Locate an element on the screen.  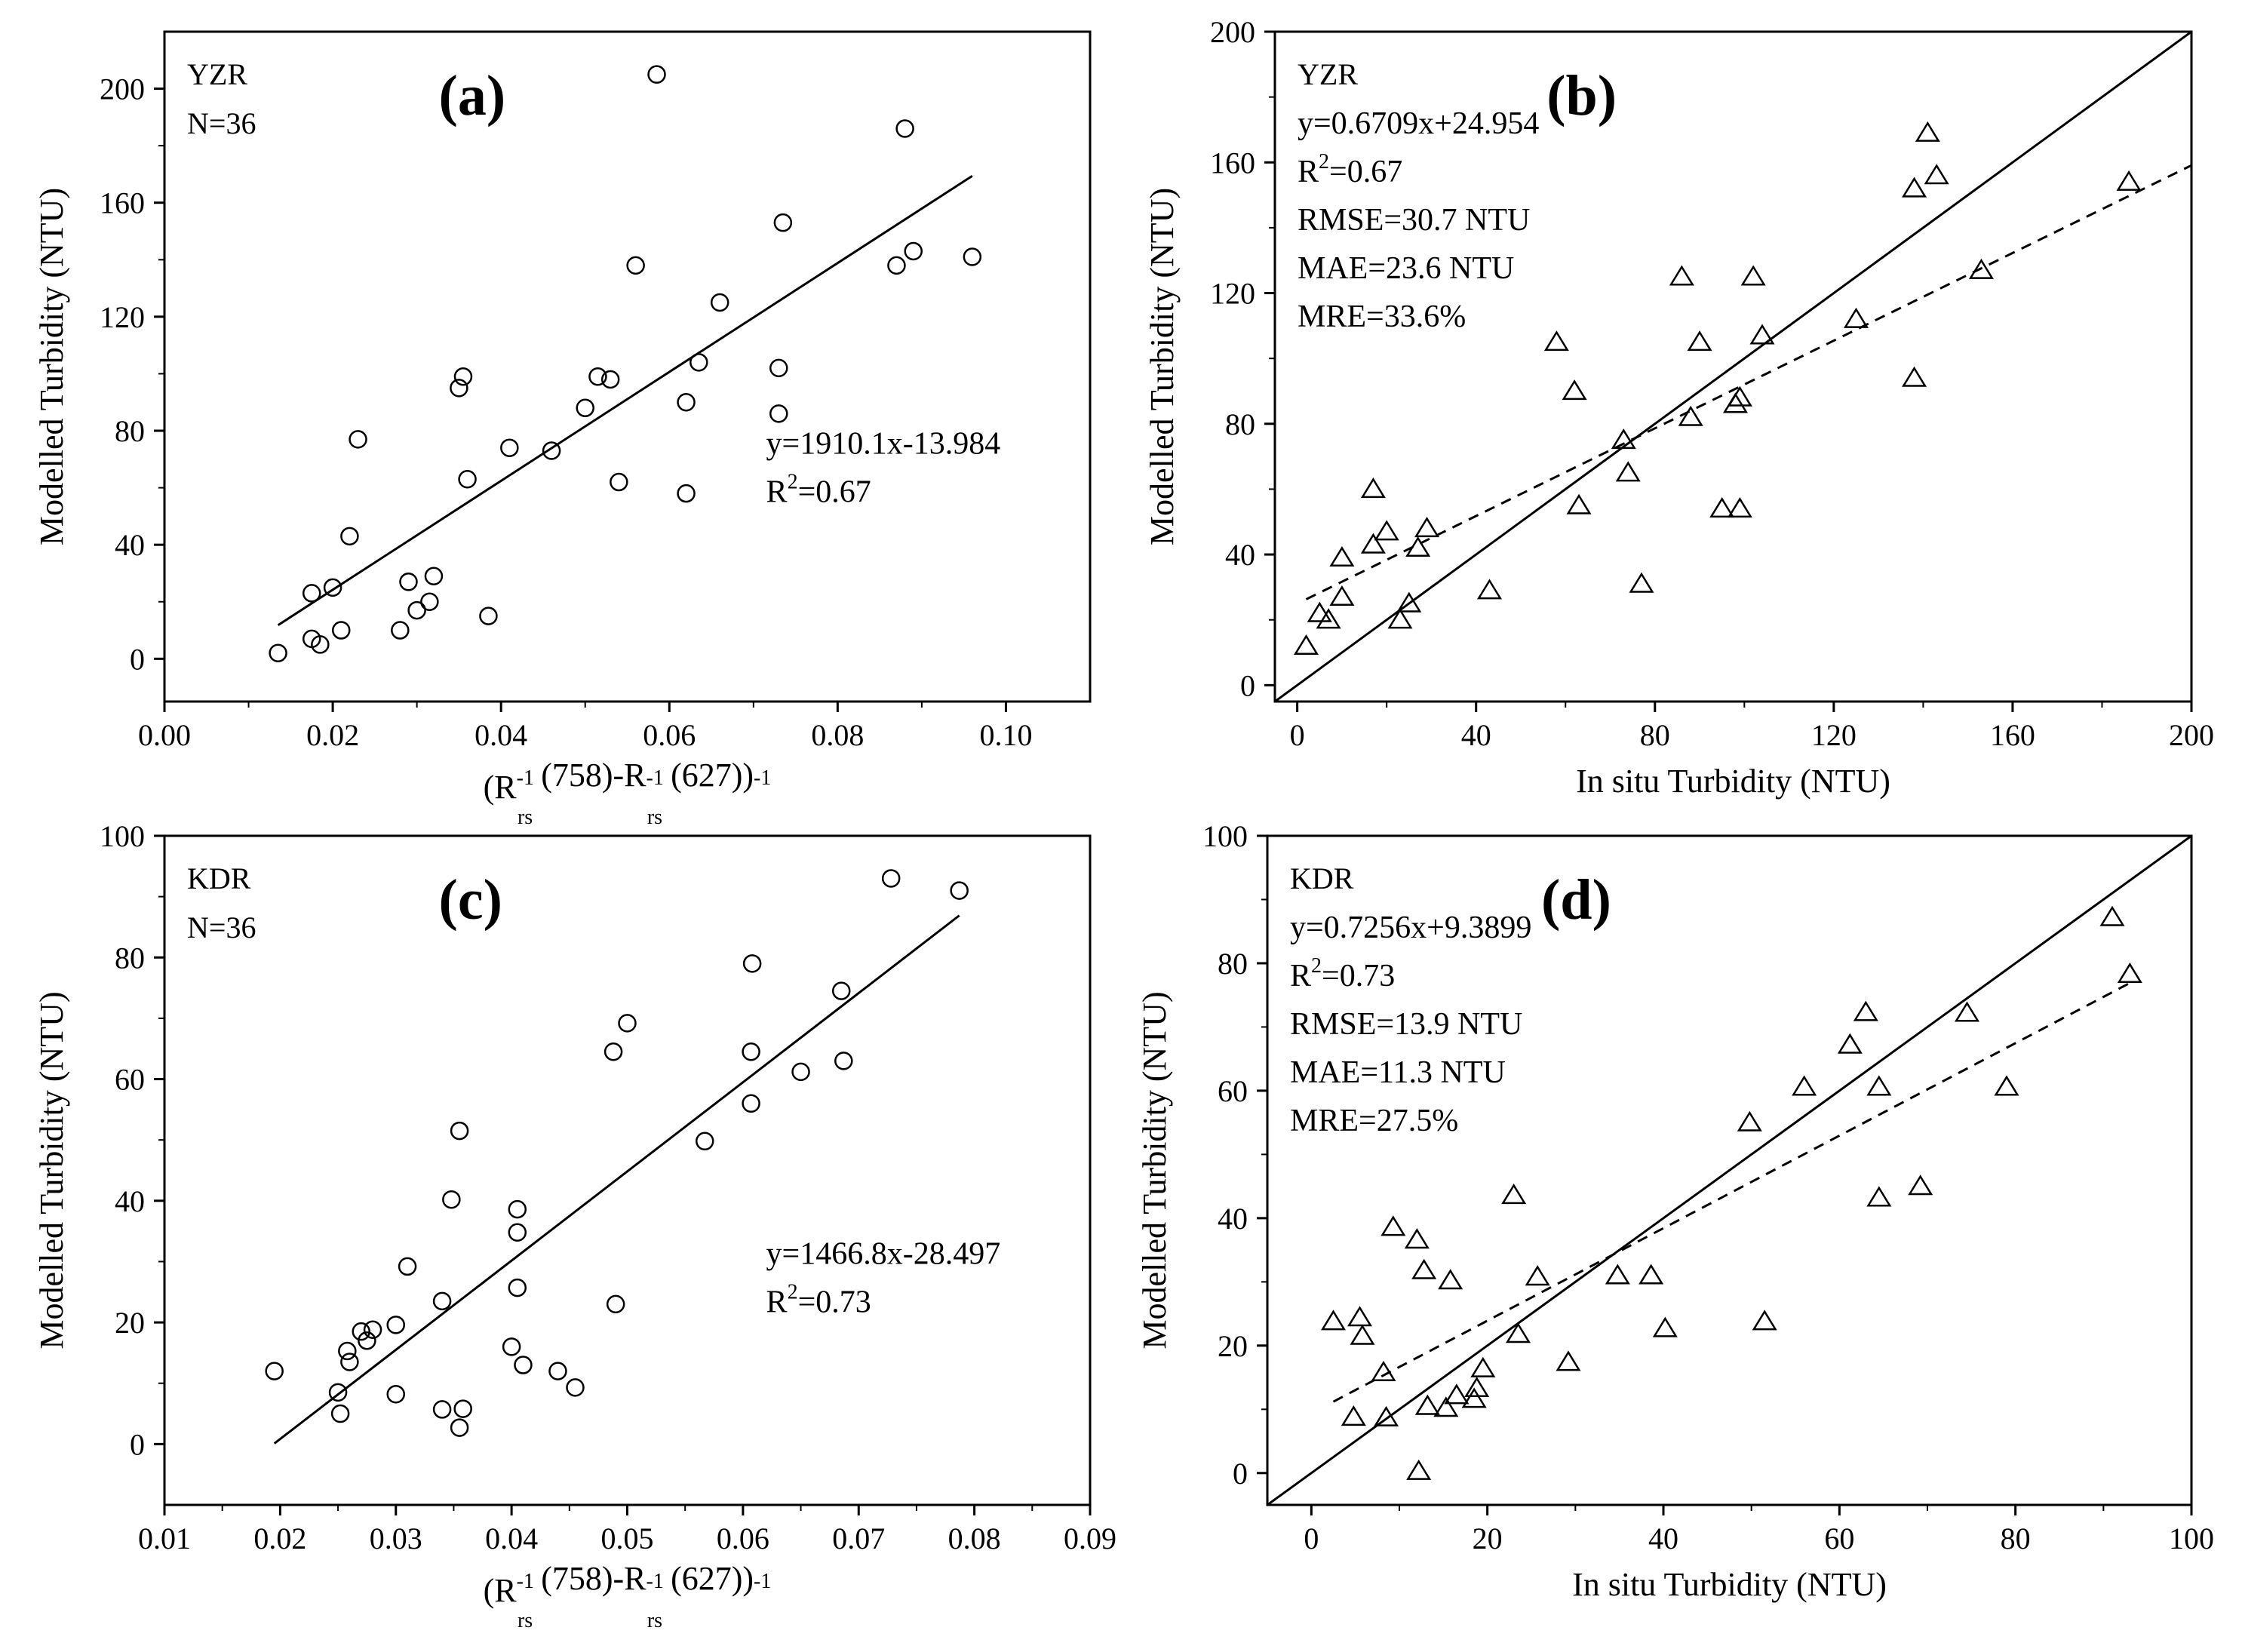
y-tick-label: 120 is located at coordinates (122, 317).